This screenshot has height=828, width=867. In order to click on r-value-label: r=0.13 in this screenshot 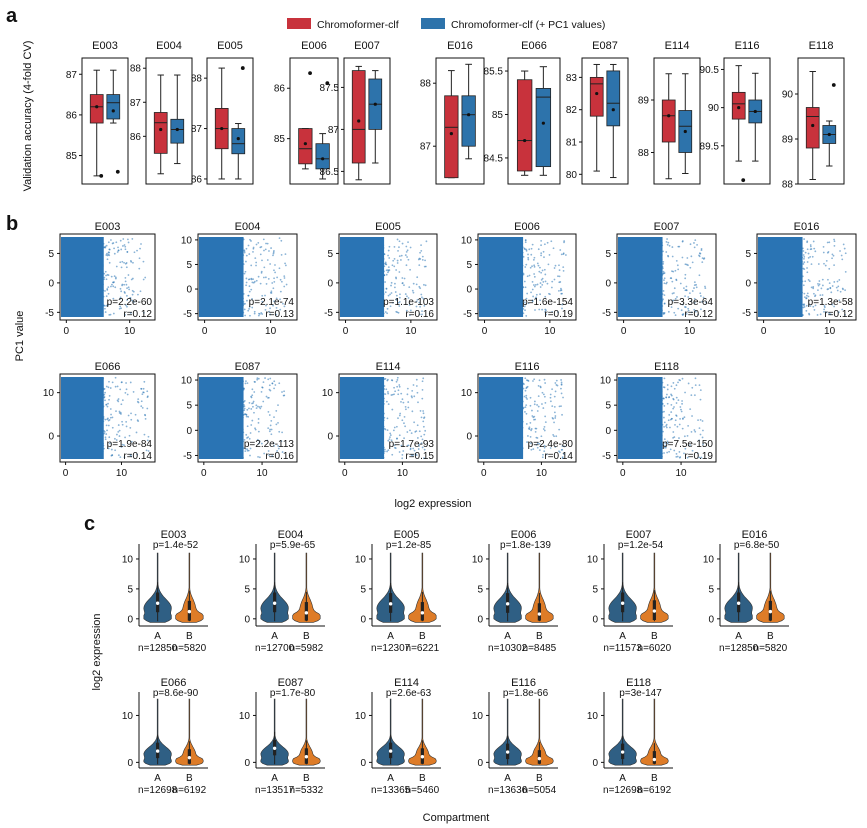, I will do `click(279, 314)`.